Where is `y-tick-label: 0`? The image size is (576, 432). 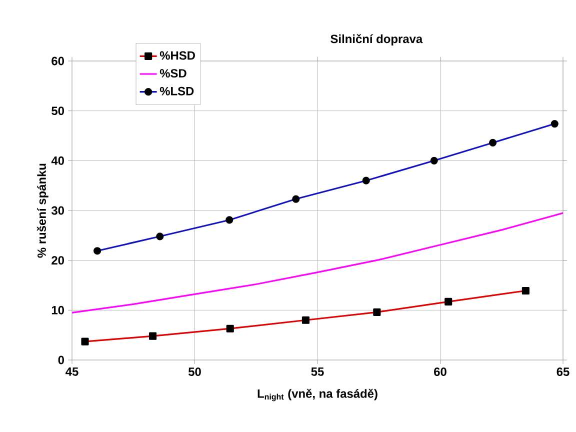
y-tick-label: 0 is located at coordinates (61, 360).